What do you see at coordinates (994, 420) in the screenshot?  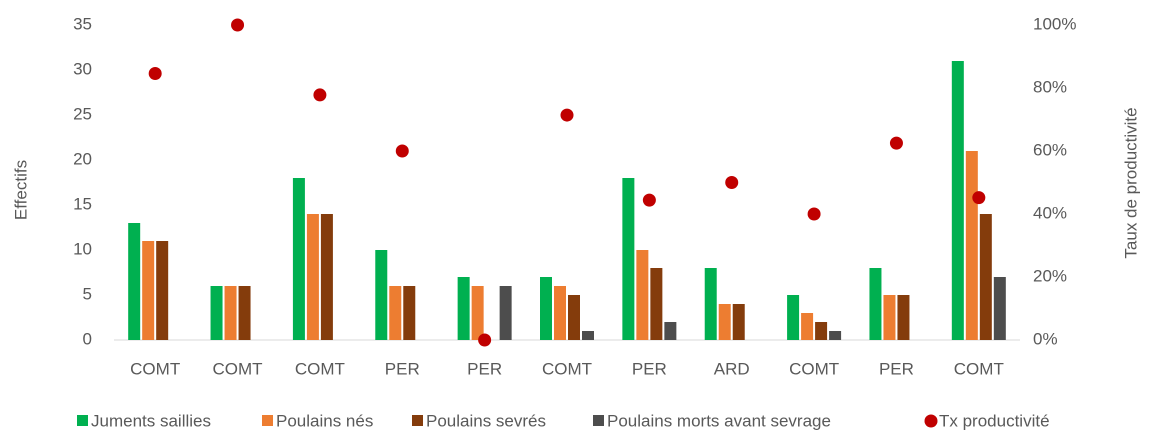 I see `legend-label: Tx productivité` at bounding box center [994, 420].